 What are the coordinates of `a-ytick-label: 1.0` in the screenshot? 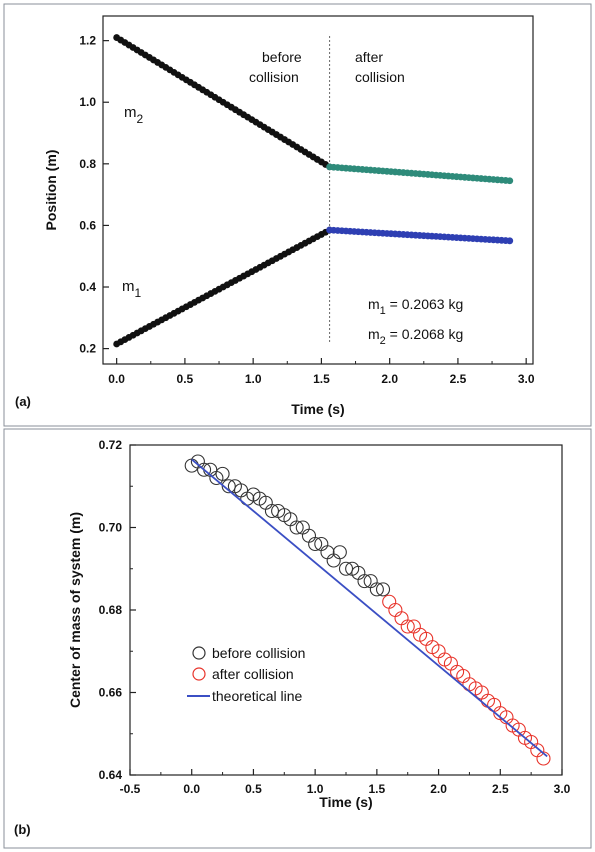 It's located at (87, 102).